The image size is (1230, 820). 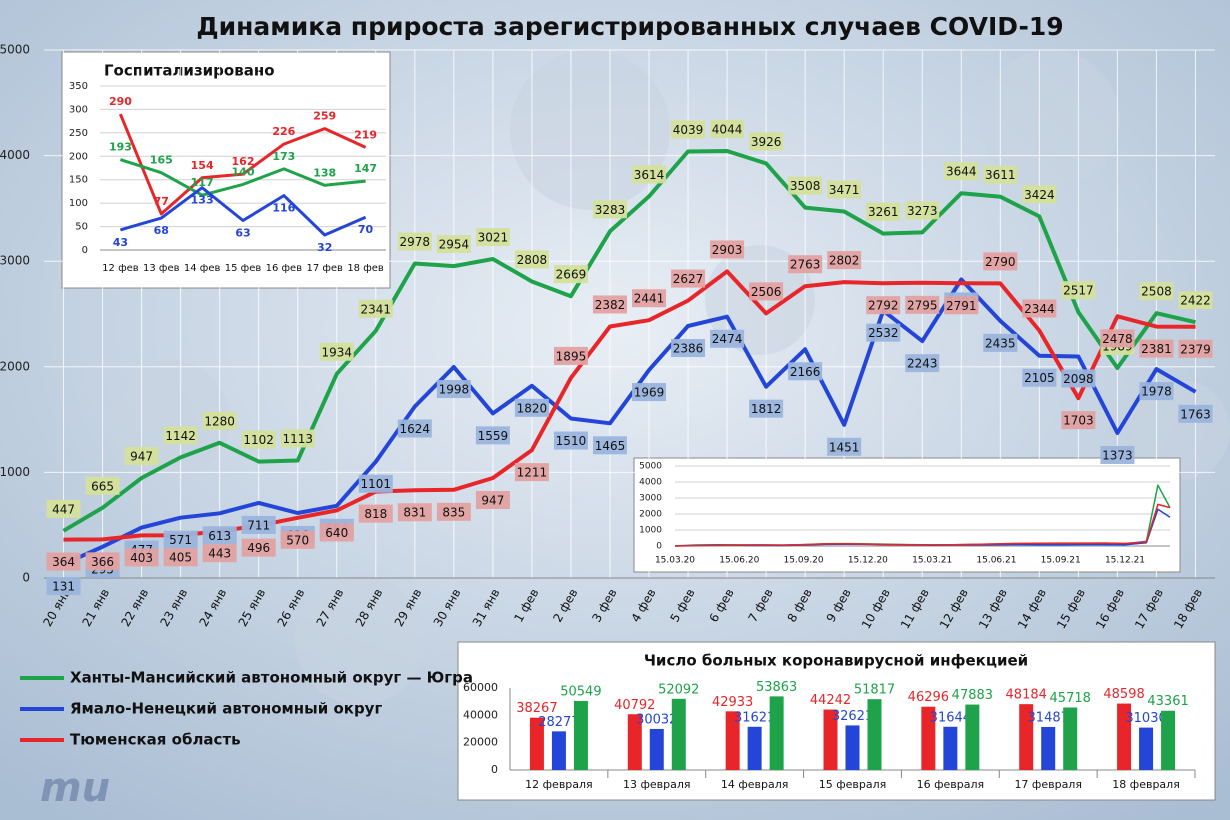 I want to click on x-tick-label: 12 февраля, so click(x=559, y=784).